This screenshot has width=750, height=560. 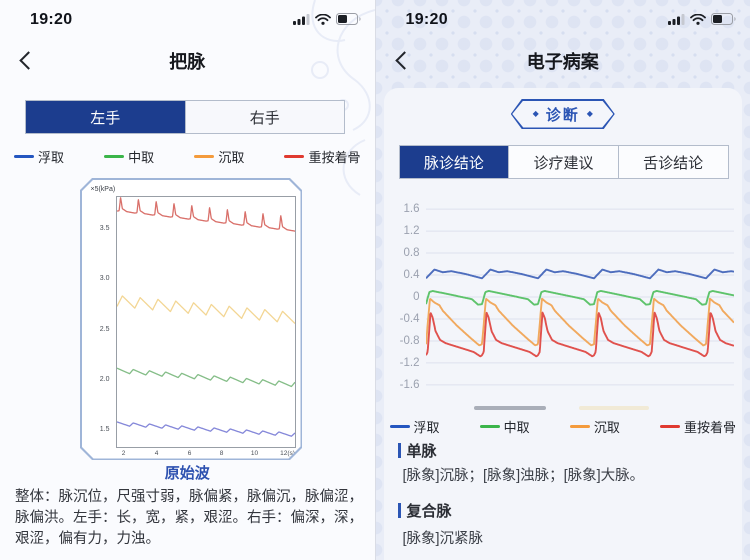 What do you see at coordinates (523, 476) in the screenshot?
I see `single-pulse-content: [脉象]沉脉；[脉象]浊脉；[脉象]大脉。` at bounding box center [523, 476].